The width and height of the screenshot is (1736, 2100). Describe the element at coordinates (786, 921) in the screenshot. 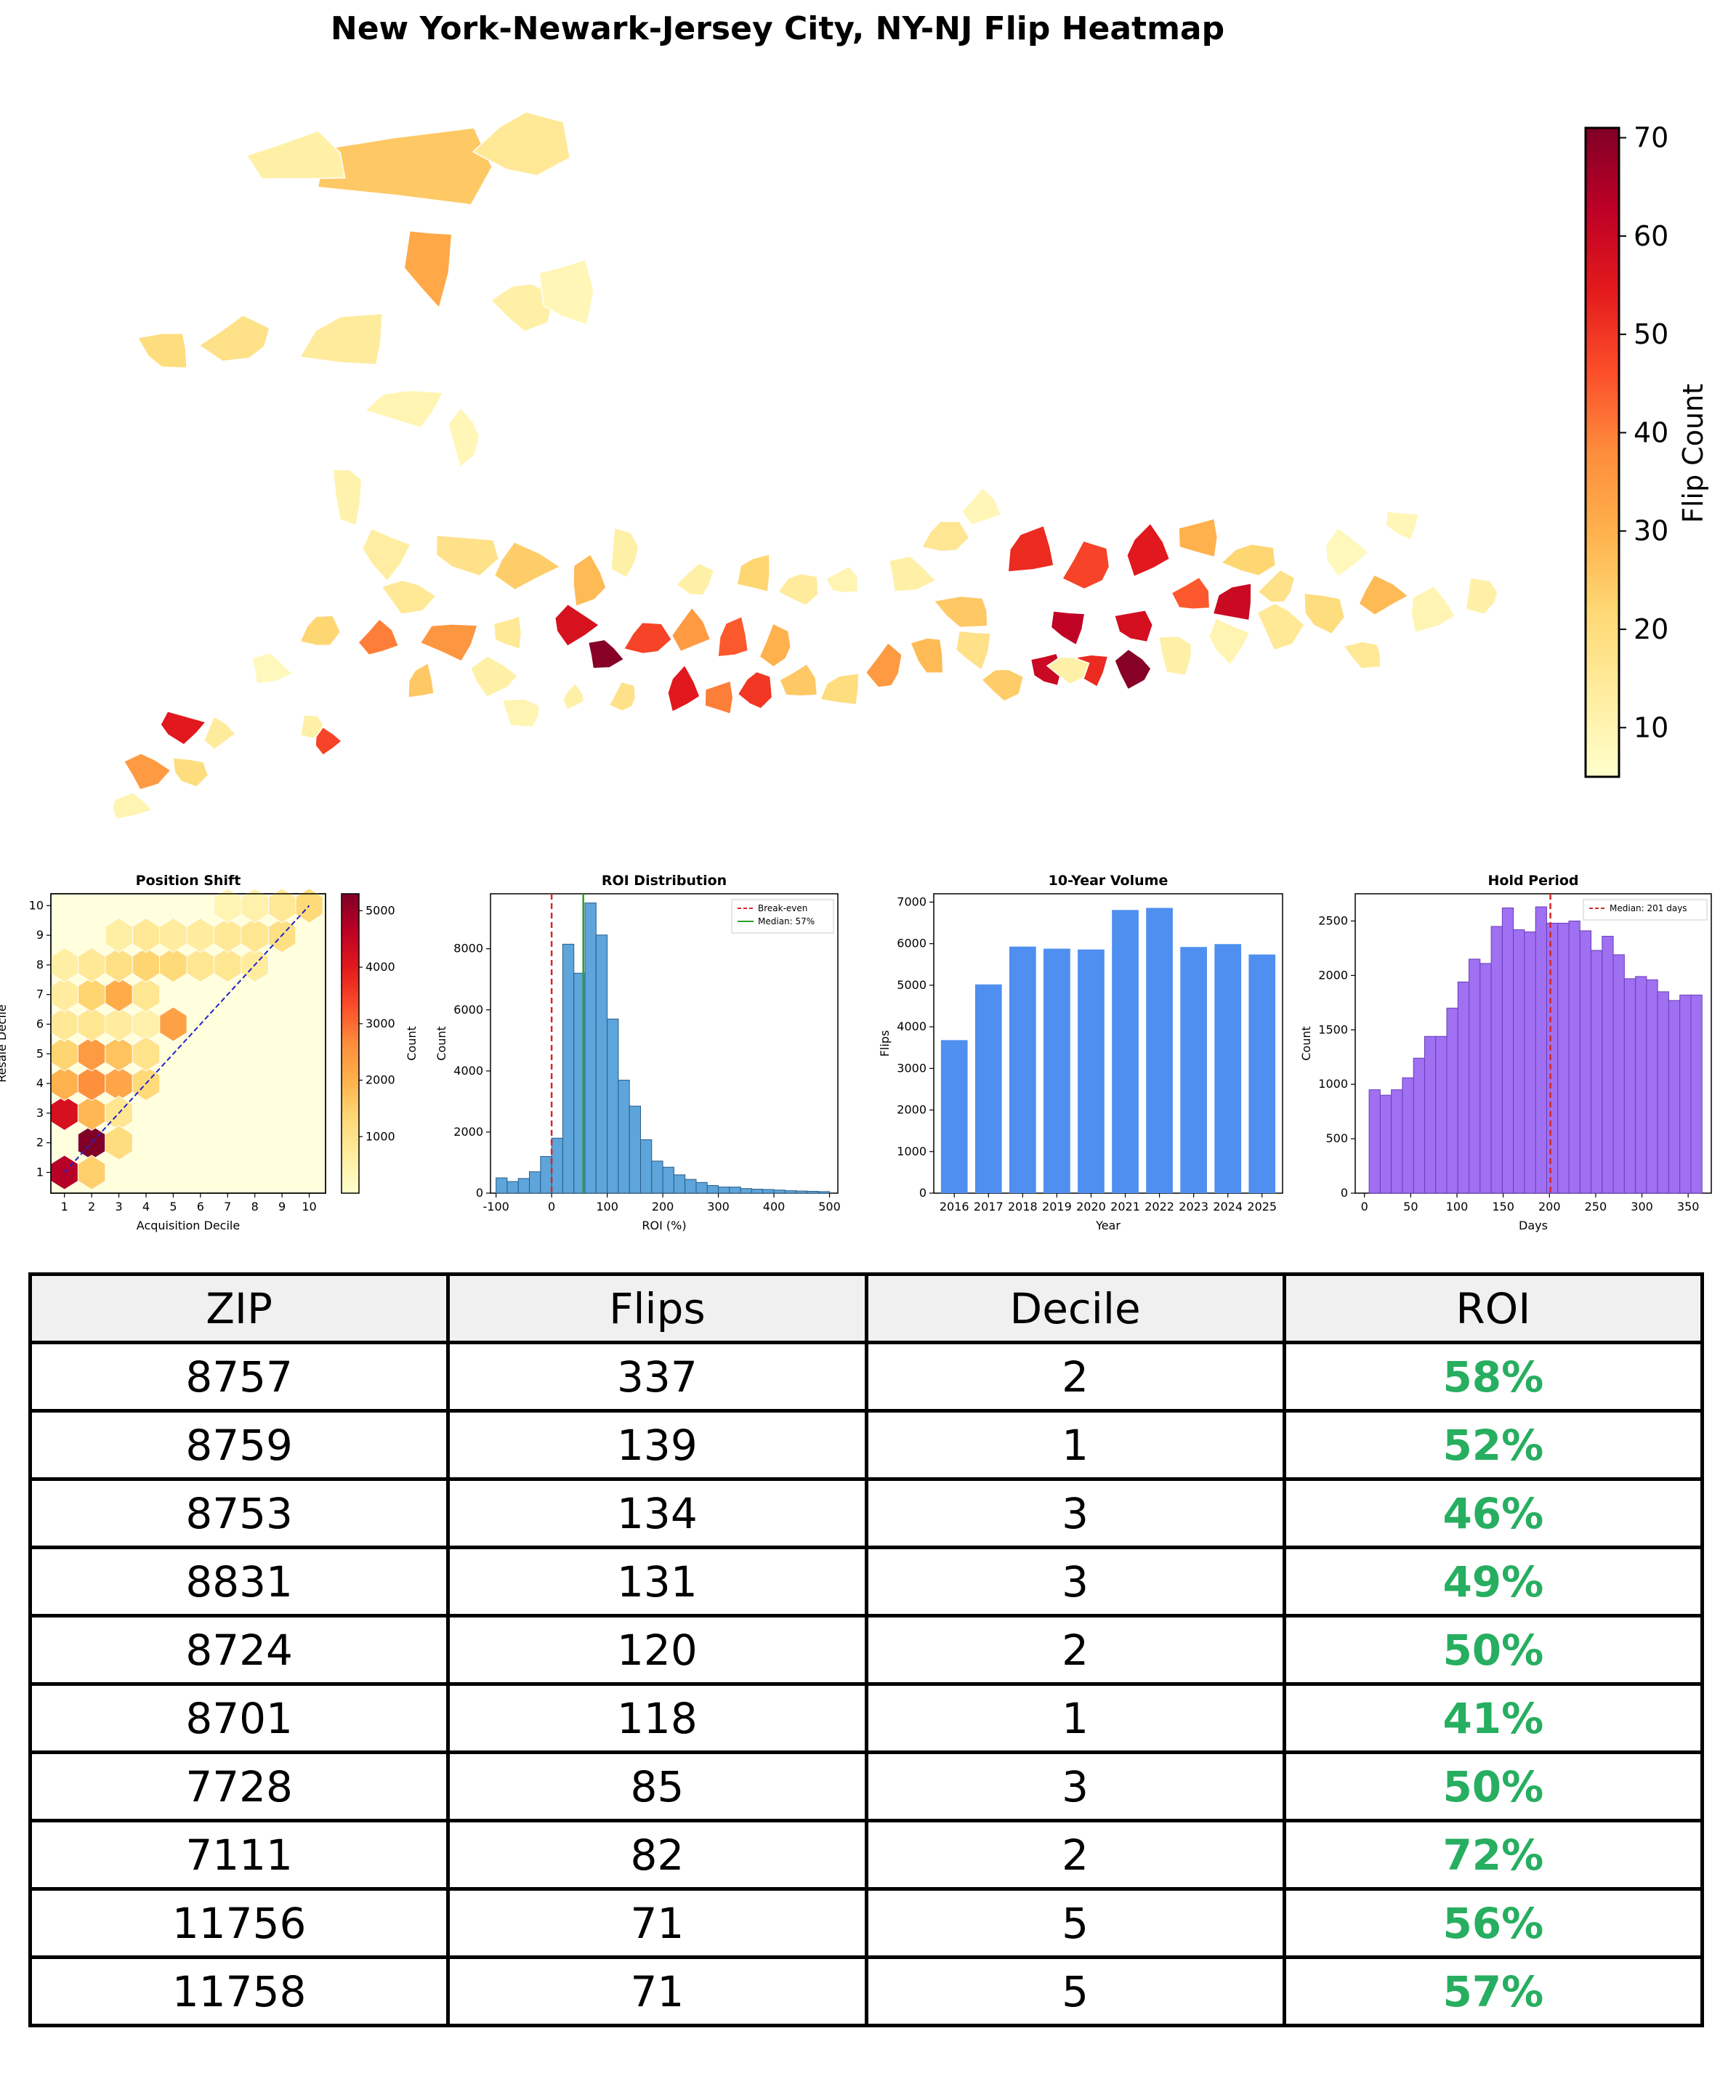

I see `legend-label: Median: 57%` at that location.